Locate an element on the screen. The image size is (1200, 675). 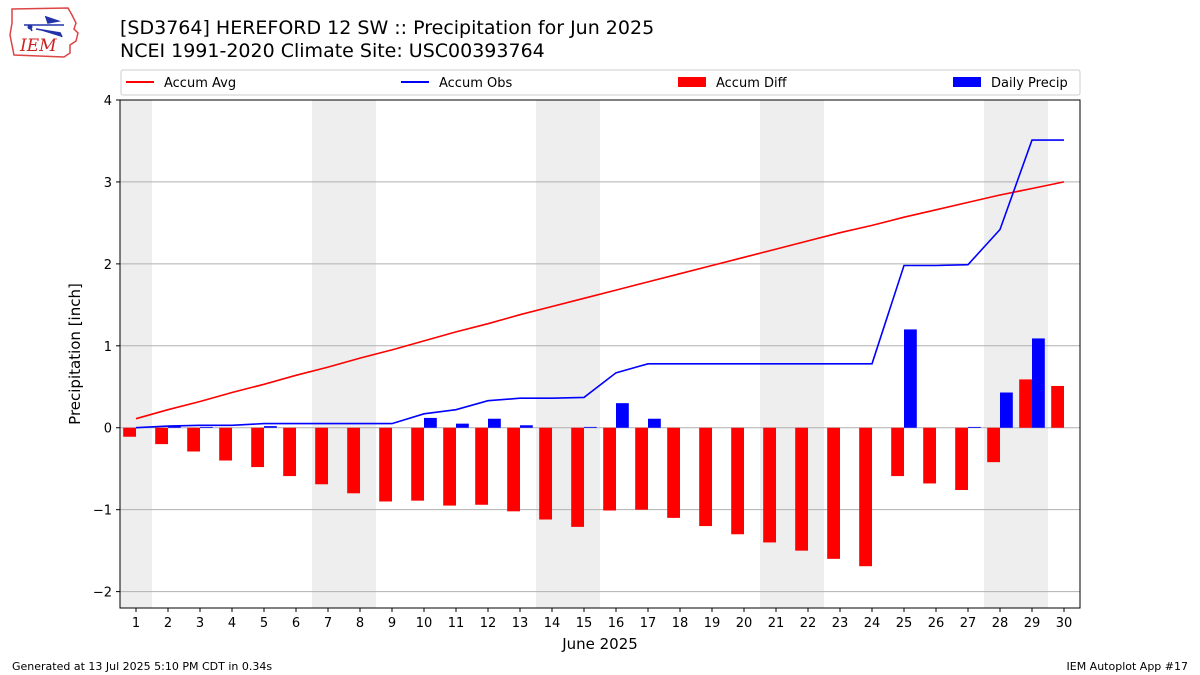
x-tick-label: 16 is located at coordinates (616, 623).